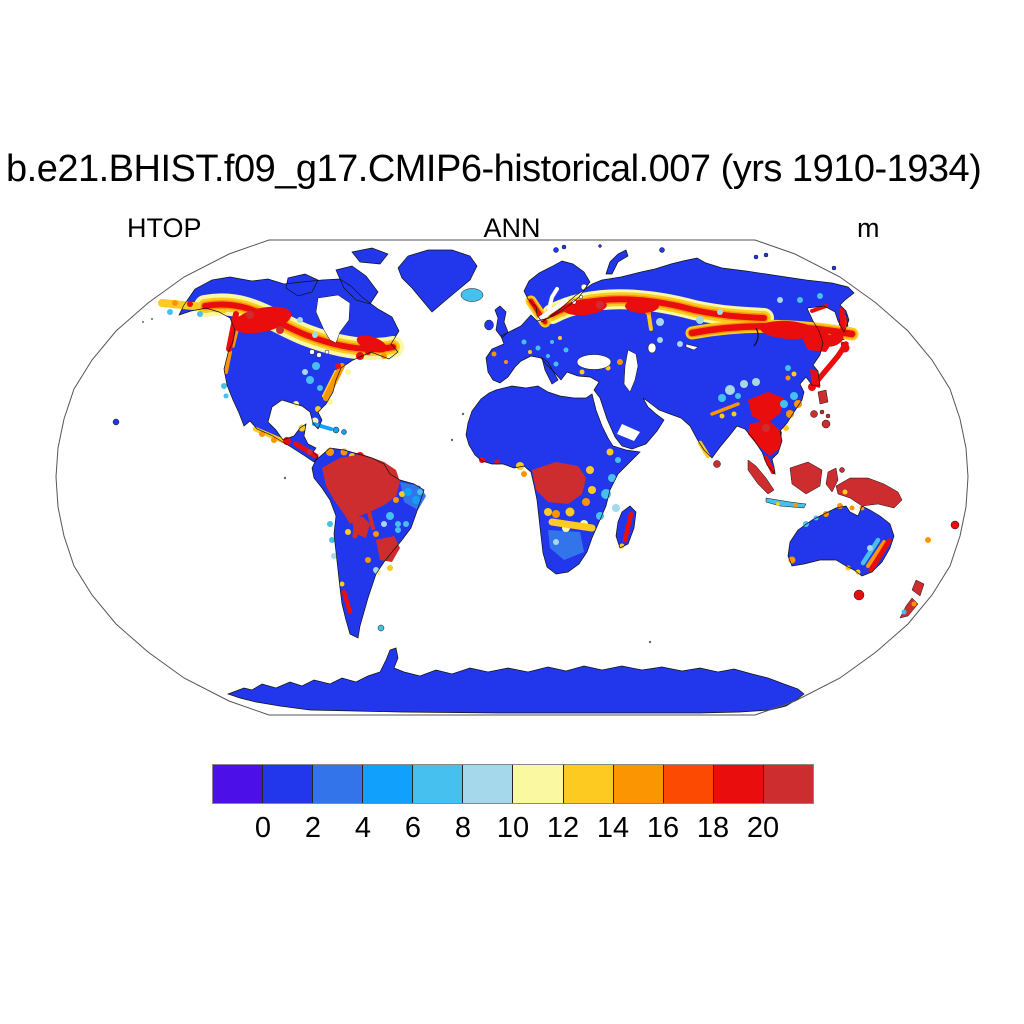 The width and height of the screenshot is (1024, 1024). I want to click on cyan-islands, so click(339, 430).